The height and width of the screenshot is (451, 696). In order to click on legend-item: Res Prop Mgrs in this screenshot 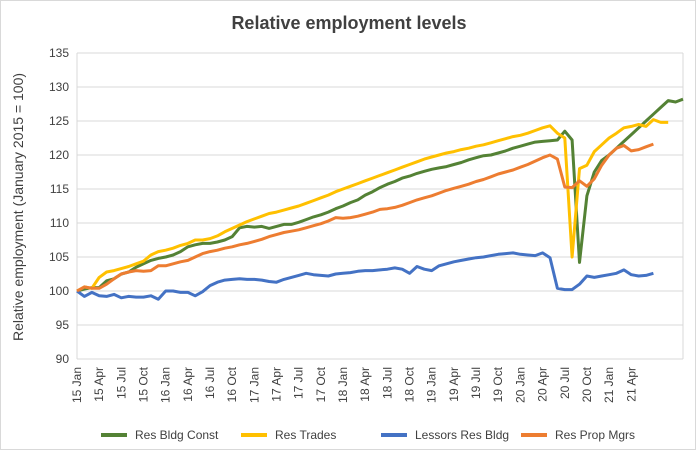, I will do `click(578, 435)`.